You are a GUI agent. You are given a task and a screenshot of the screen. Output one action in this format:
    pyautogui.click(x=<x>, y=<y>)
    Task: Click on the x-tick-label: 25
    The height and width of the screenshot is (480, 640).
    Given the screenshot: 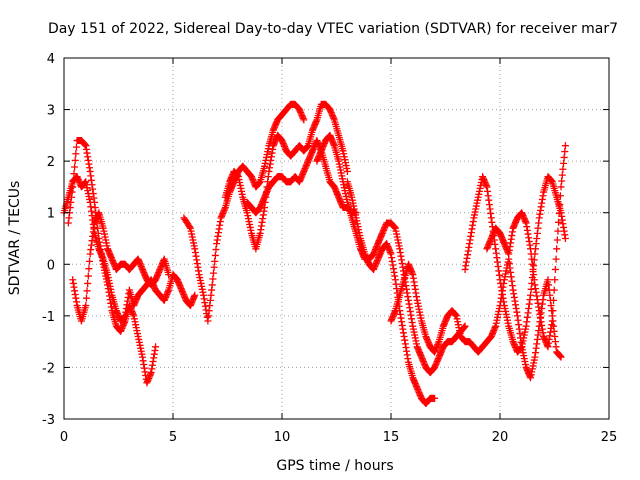 What is the action you would take?
    pyautogui.click(x=609, y=437)
    